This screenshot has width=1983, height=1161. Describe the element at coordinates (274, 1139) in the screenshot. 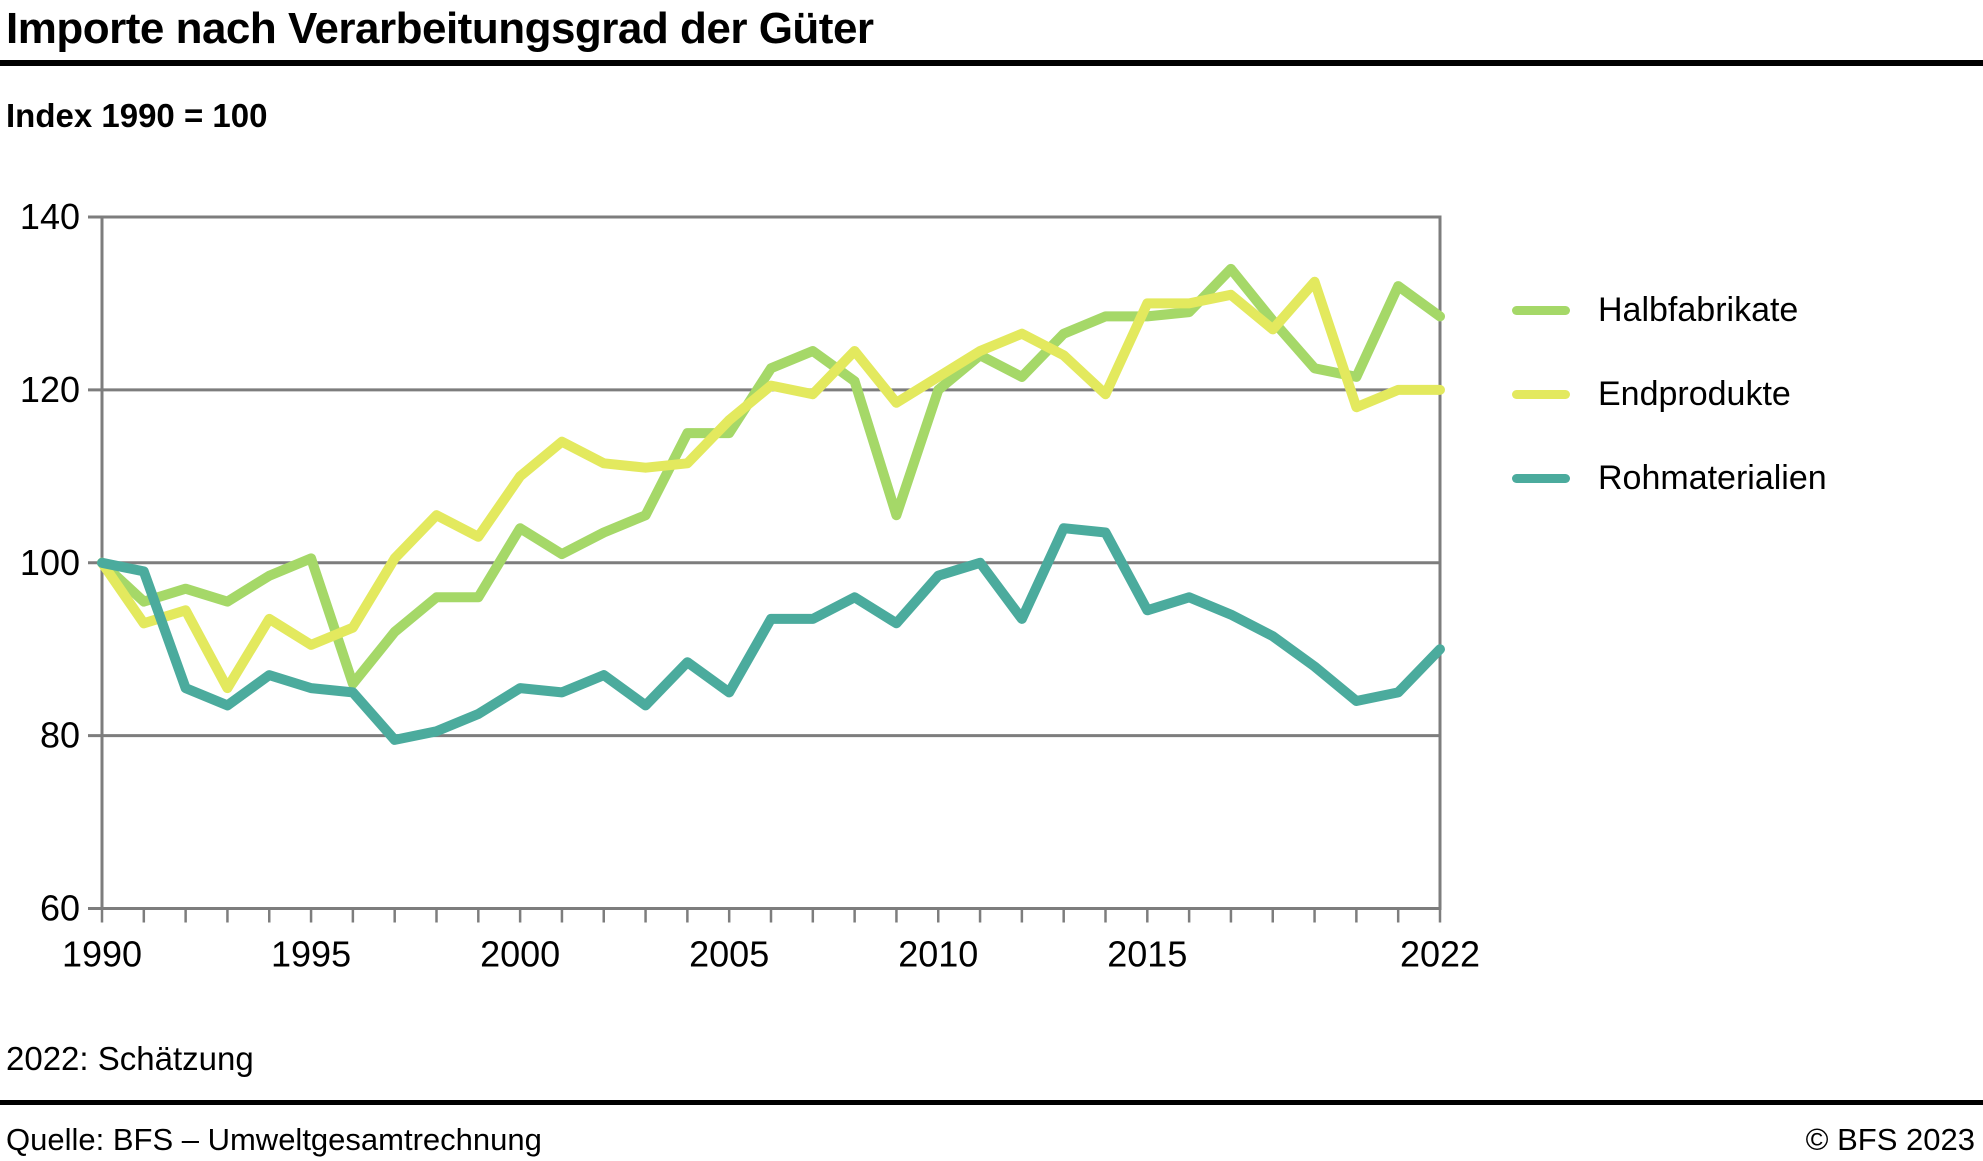

I see `source-text: Quelle: BFS – Umweltgesamtrechnung` at that location.